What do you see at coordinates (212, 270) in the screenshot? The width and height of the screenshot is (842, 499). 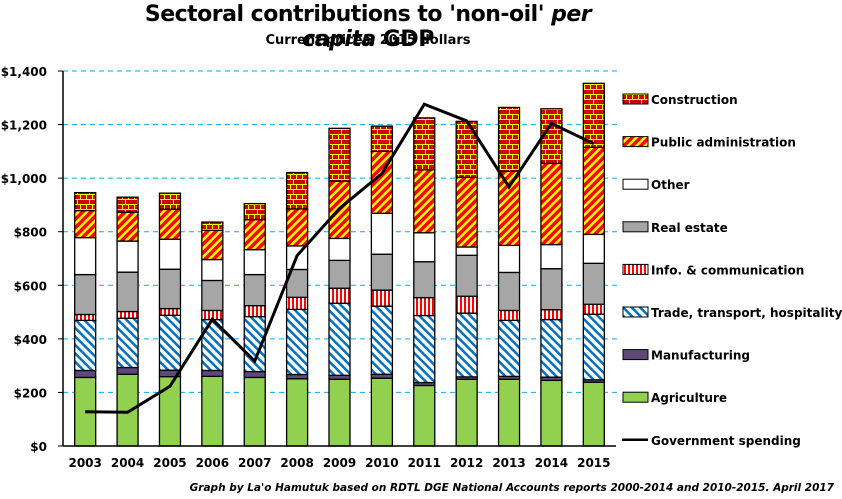 I see `bar-other-2006` at bounding box center [212, 270].